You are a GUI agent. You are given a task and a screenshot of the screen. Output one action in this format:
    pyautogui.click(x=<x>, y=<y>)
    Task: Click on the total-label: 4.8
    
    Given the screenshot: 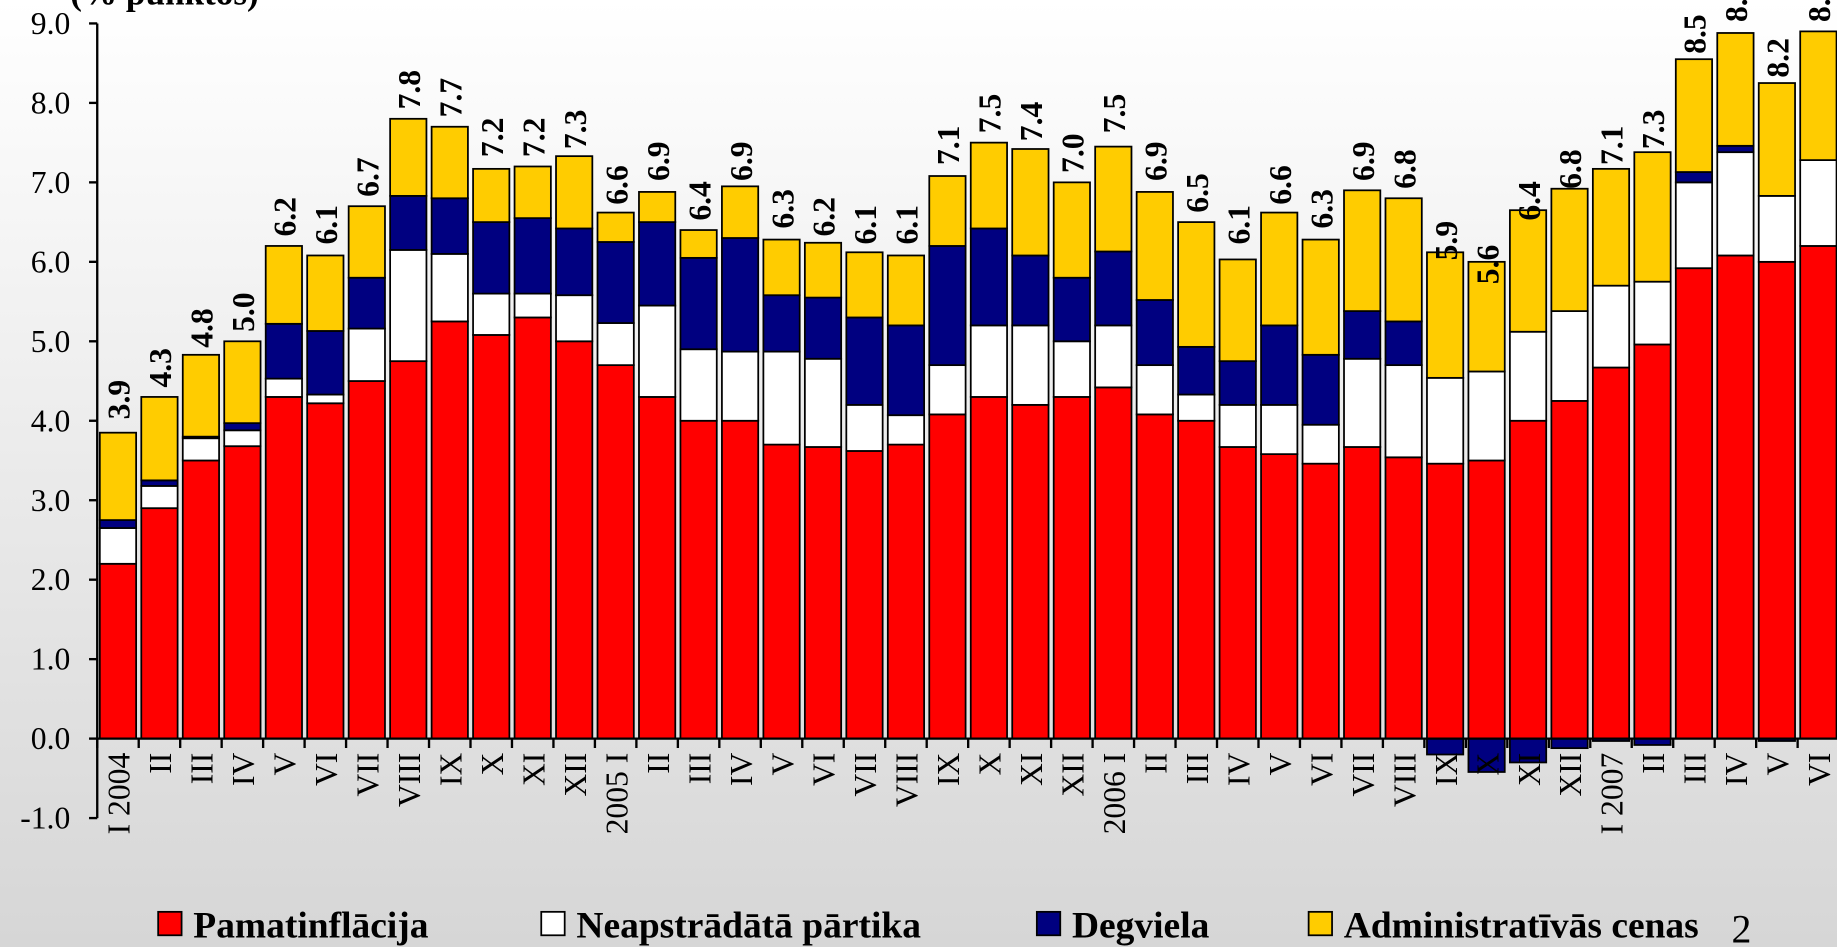 What is the action you would take?
    pyautogui.click(x=202, y=328)
    